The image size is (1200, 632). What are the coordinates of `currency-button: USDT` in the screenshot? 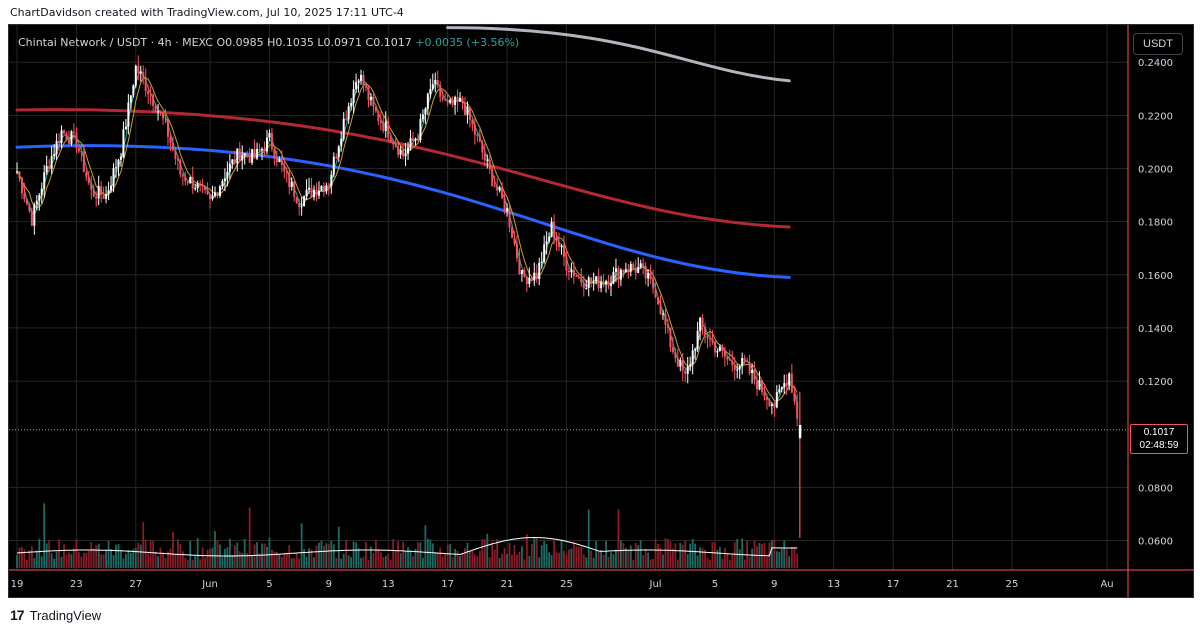 It's located at (1158, 44).